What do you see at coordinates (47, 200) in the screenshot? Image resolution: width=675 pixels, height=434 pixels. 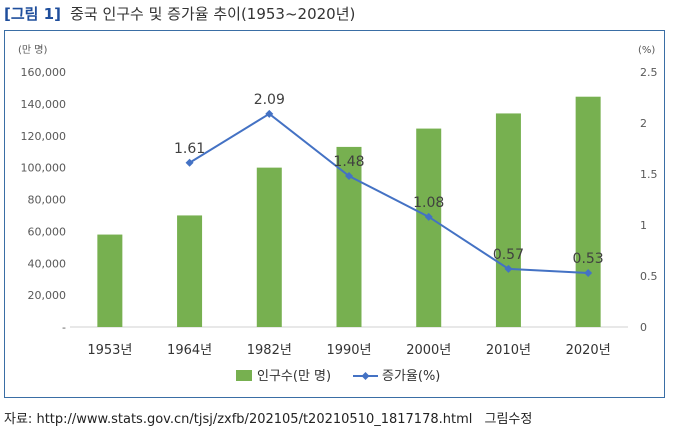 I see `y-left-tick-label: 80,000` at bounding box center [47, 200].